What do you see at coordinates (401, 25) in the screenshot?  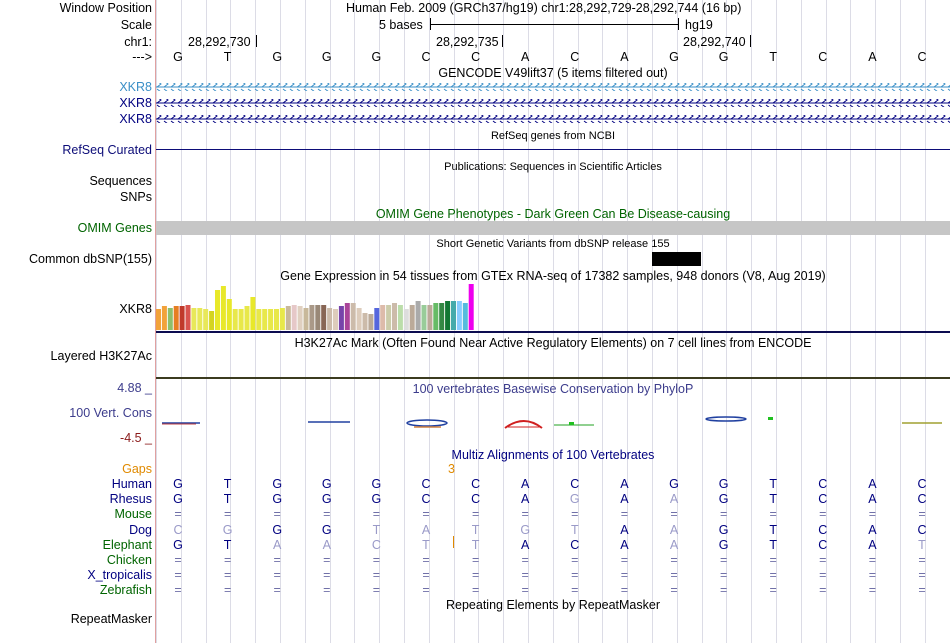 I see `scale-text: 5 bases` at bounding box center [401, 25].